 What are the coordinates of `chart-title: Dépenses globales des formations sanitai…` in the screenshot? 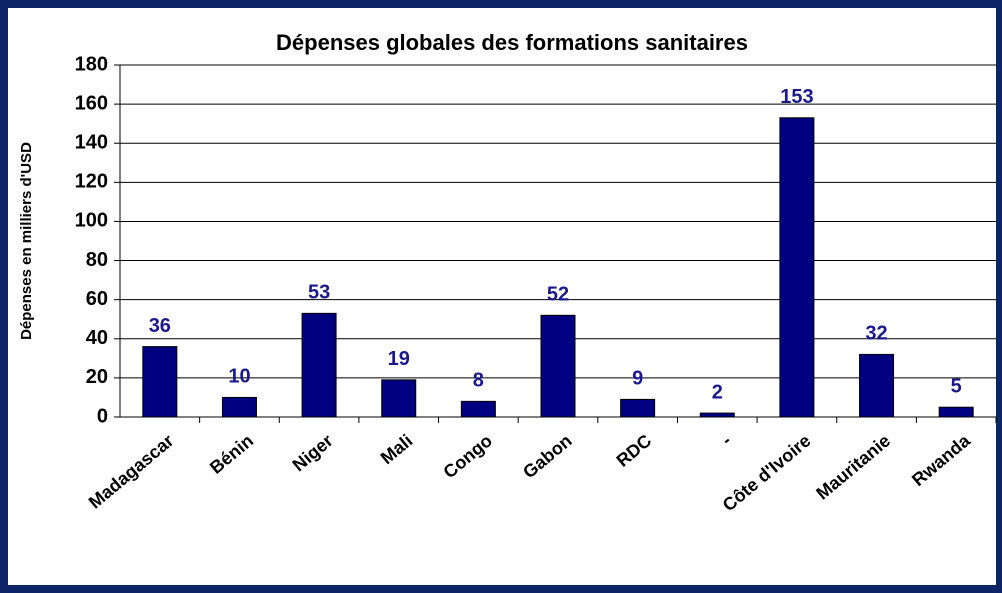 It's located at (512, 42).